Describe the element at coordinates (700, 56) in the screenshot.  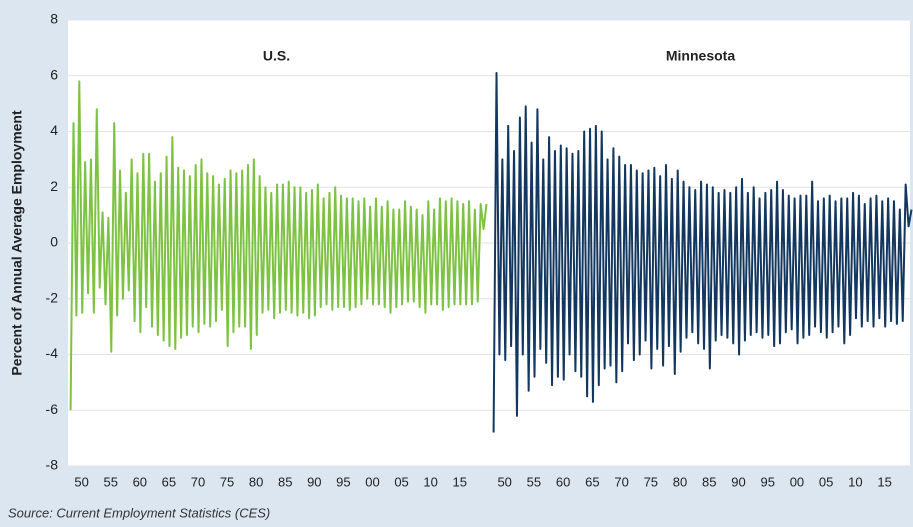
I see `panel-title: Minnesota` at that location.